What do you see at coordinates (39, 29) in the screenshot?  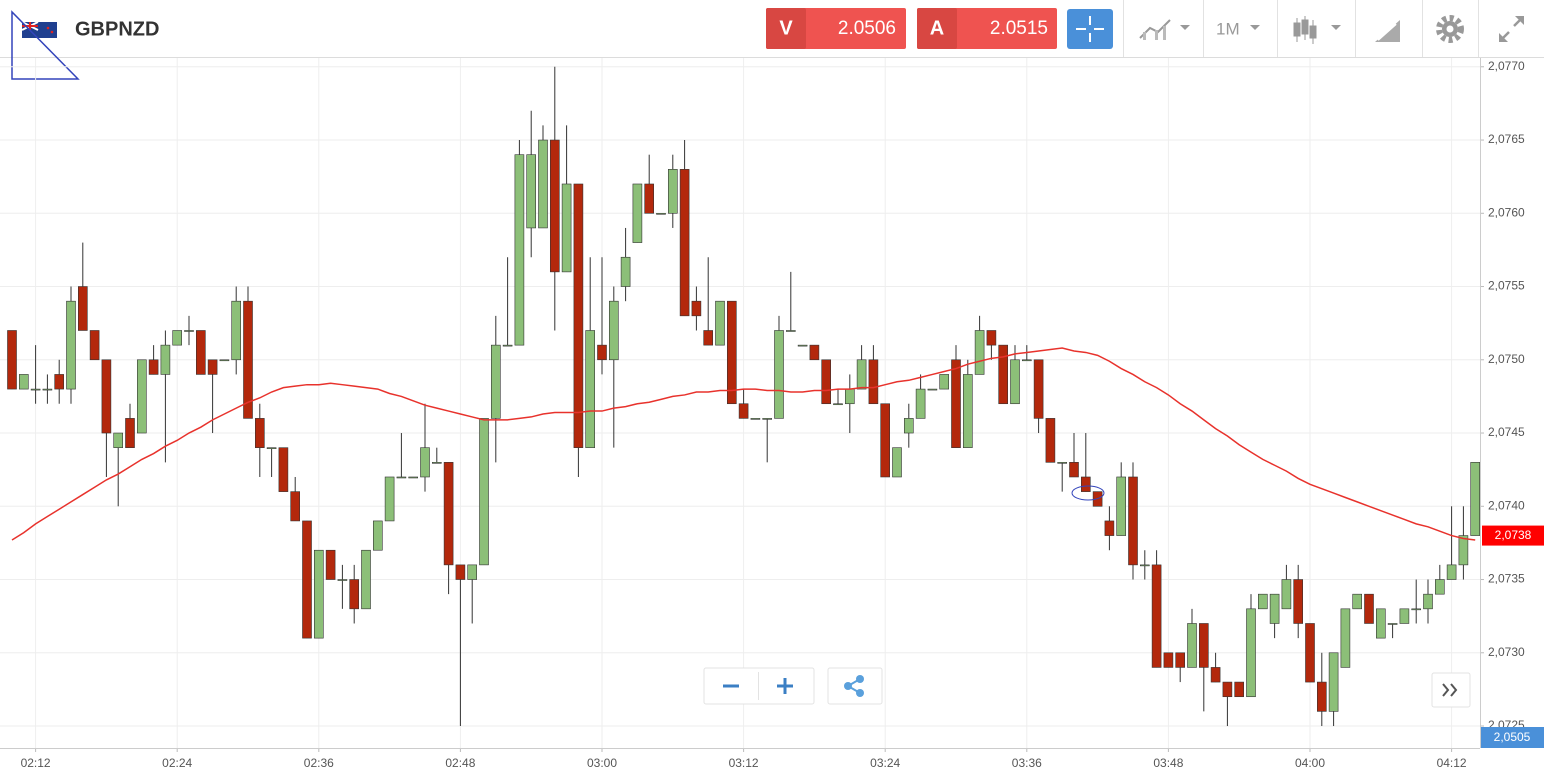 I see `flag-icon` at bounding box center [39, 29].